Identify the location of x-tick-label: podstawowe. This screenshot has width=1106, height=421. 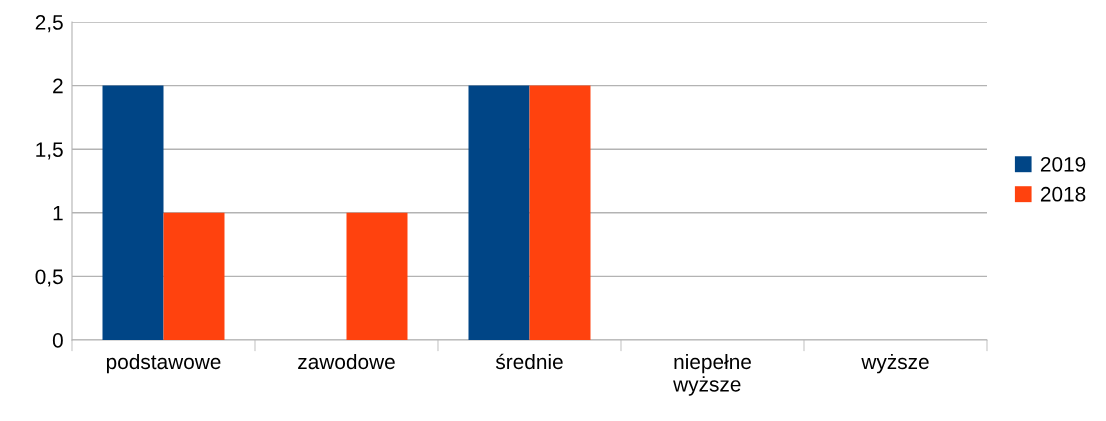
(163, 363).